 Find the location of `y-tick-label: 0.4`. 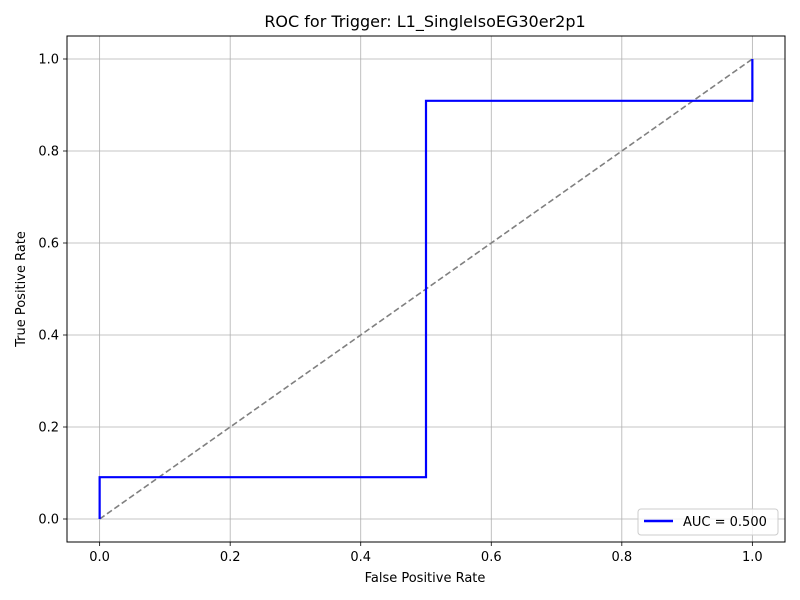

y-tick-label: 0.4 is located at coordinates (48, 336).